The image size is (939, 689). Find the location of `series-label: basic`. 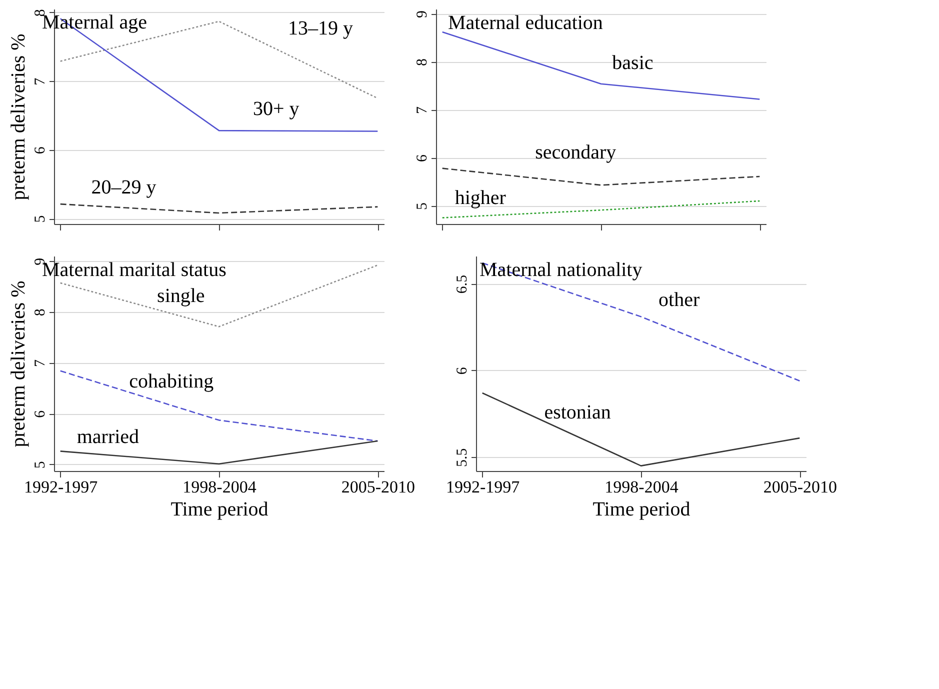

series-label: basic is located at coordinates (633, 63).